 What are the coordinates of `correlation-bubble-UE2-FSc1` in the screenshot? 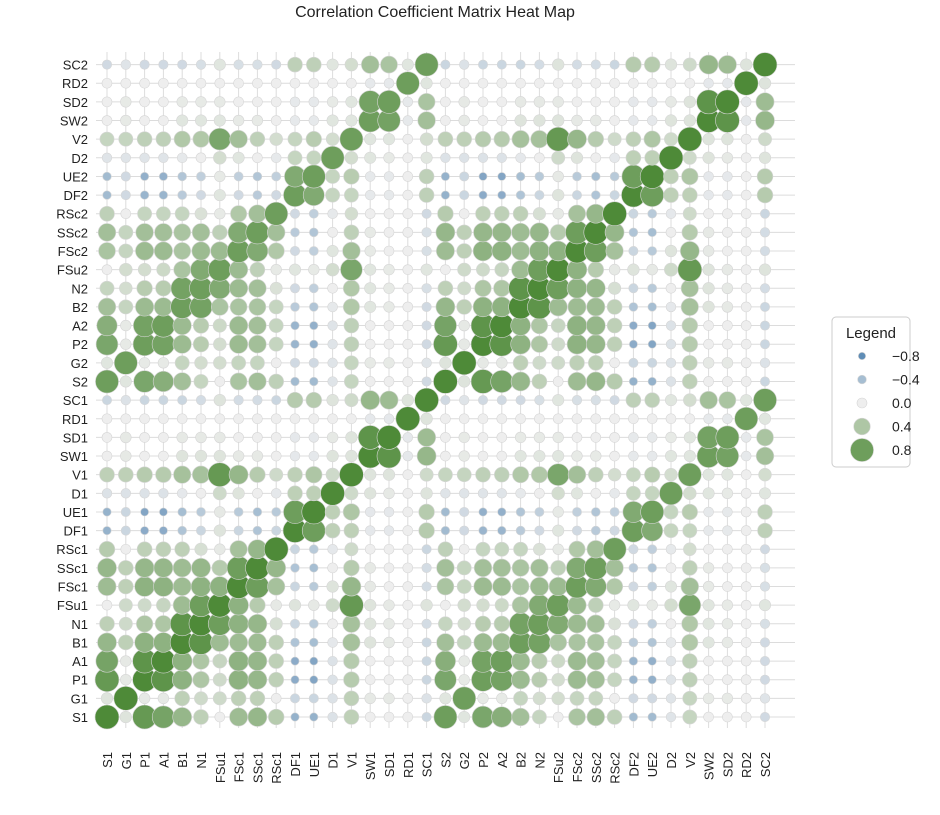 It's located at (238, 176).